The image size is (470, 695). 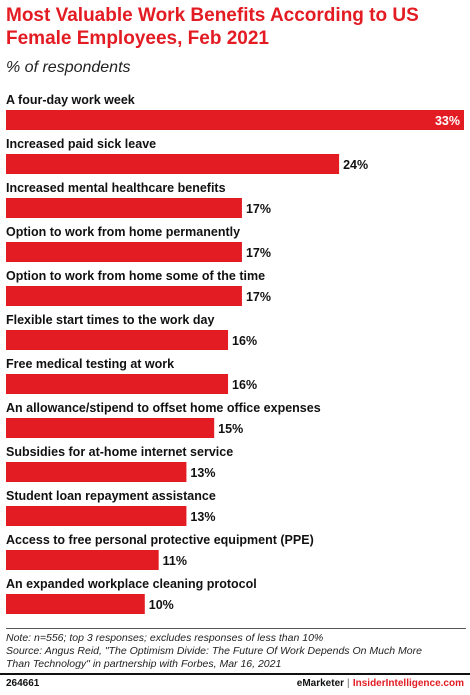 What do you see at coordinates (320, 683) in the screenshot?
I see `brand-name: eMarketer` at bounding box center [320, 683].